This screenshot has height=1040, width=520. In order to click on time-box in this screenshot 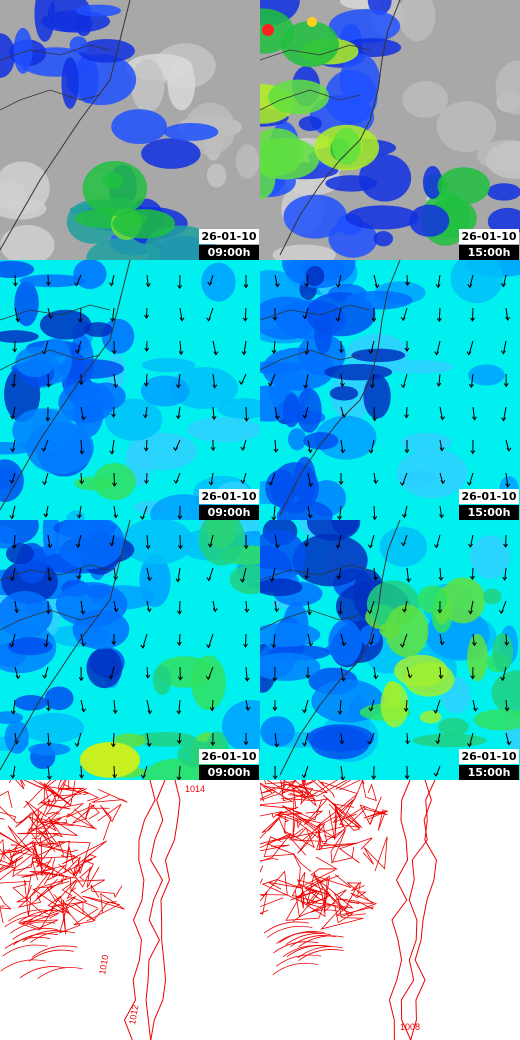, I will do `click(489, 252)`.